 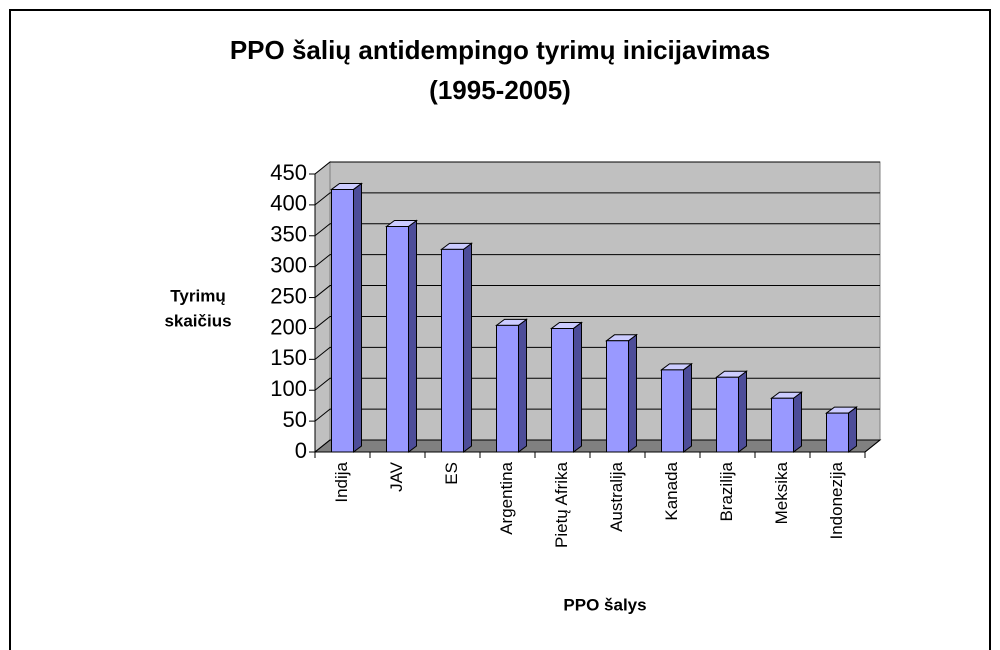 What do you see at coordinates (726, 491) in the screenshot?
I see `x-tick-label: Brazilija` at bounding box center [726, 491].